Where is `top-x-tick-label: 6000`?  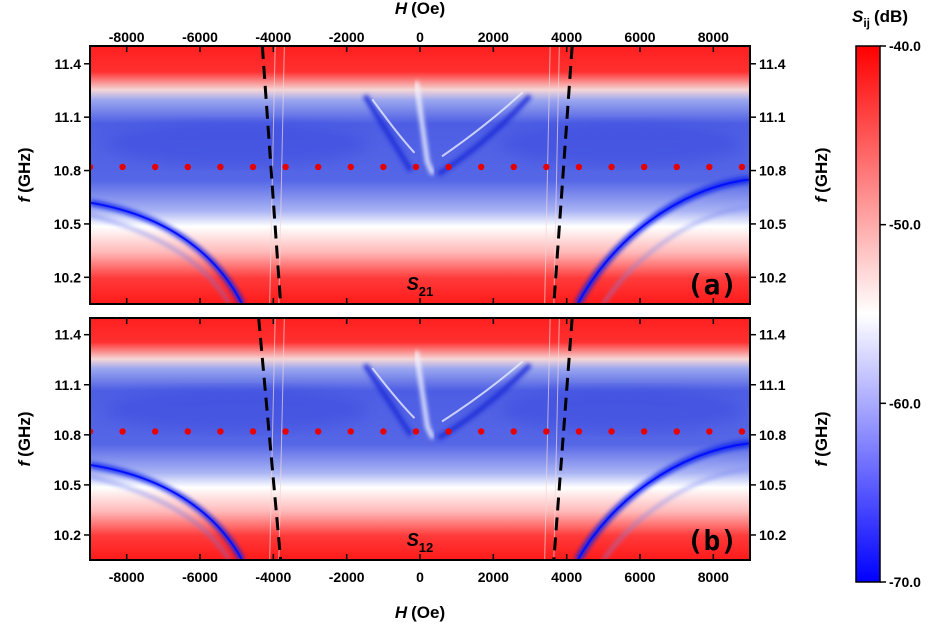 top-x-tick-label: 6000 is located at coordinates (639, 37).